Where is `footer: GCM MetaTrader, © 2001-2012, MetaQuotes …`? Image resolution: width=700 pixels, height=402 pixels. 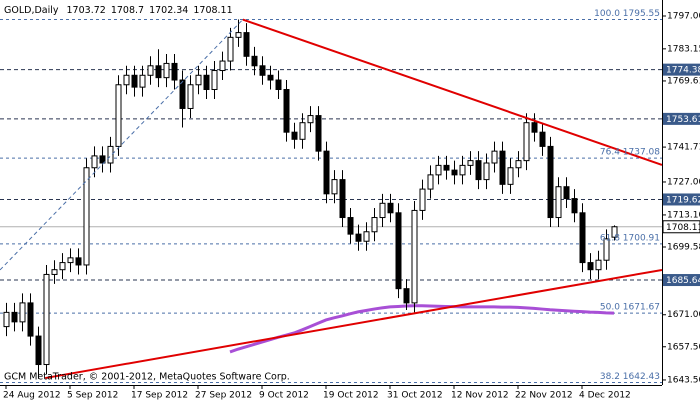
footer: GCM MetaTrader, © 2001-2012, MetaQuotes … is located at coordinates (147, 377).